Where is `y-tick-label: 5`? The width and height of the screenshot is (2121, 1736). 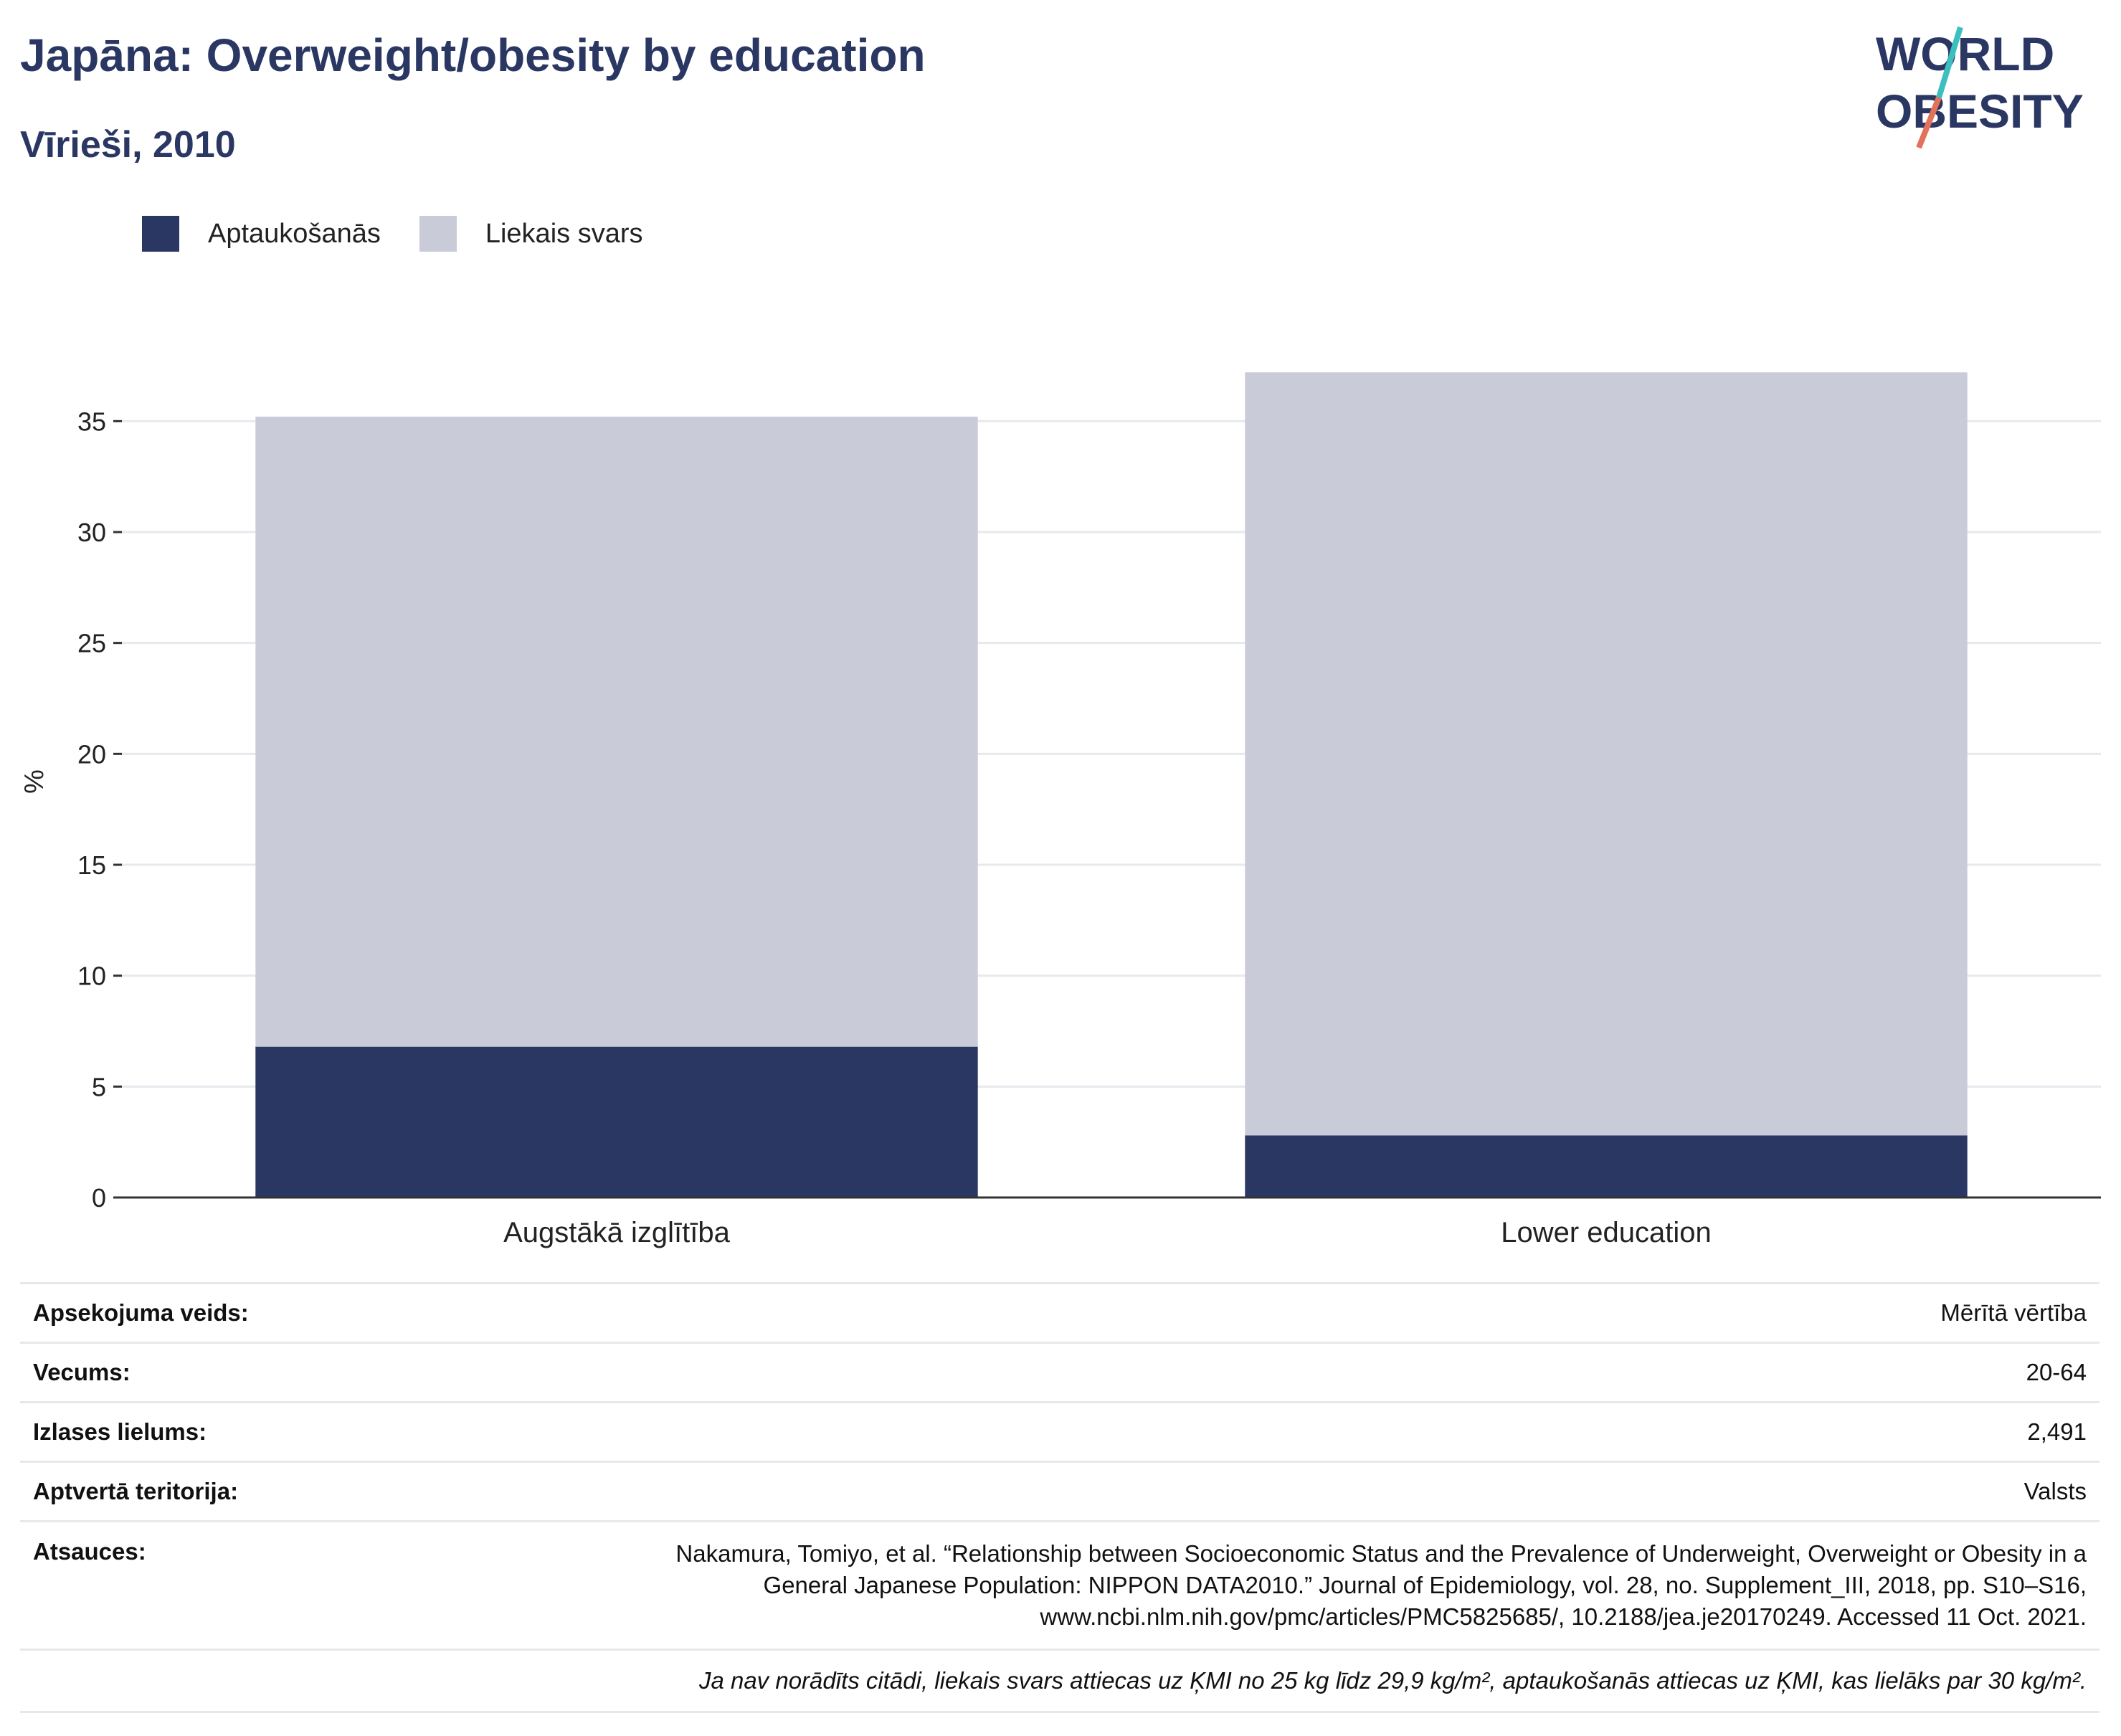 y-tick-label: 5 is located at coordinates (99, 1086).